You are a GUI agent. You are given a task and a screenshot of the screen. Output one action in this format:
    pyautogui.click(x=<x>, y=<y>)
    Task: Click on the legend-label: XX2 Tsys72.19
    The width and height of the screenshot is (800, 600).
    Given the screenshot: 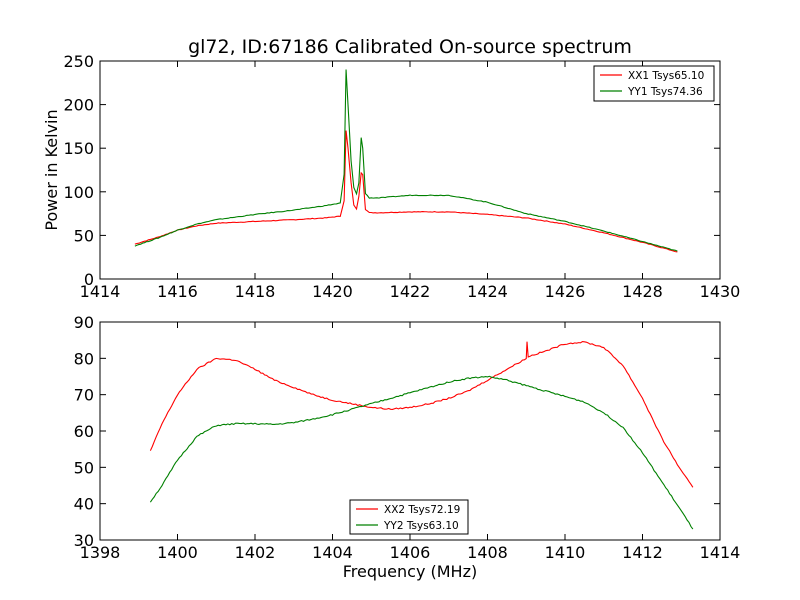 What is the action you would take?
    pyautogui.click(x=422, y=510)
    